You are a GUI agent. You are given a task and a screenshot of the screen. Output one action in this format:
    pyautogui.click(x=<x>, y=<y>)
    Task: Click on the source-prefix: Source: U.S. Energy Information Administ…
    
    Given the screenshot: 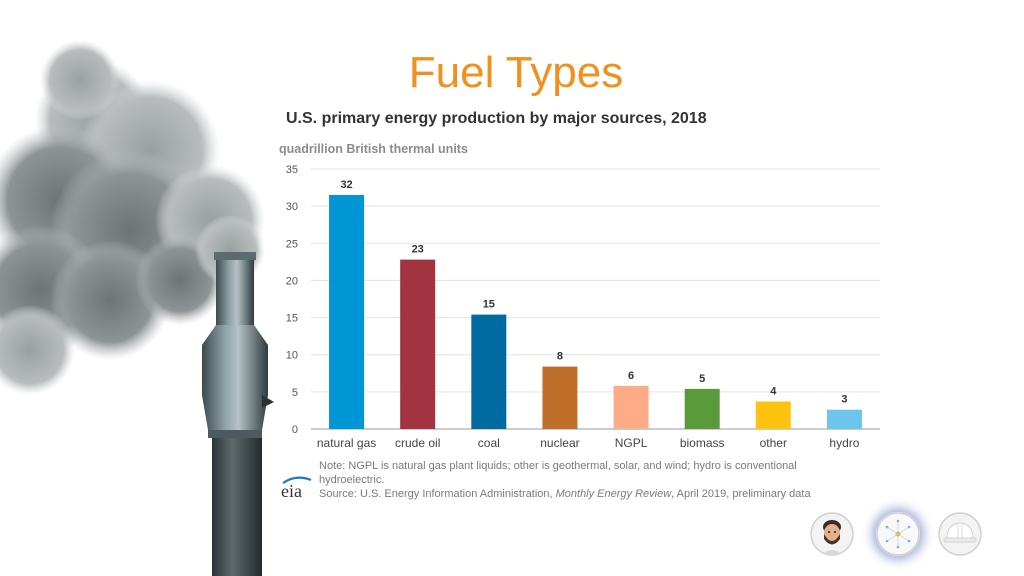 What is the action you would take?
    pyautogui.click(x=437, y=494)
    